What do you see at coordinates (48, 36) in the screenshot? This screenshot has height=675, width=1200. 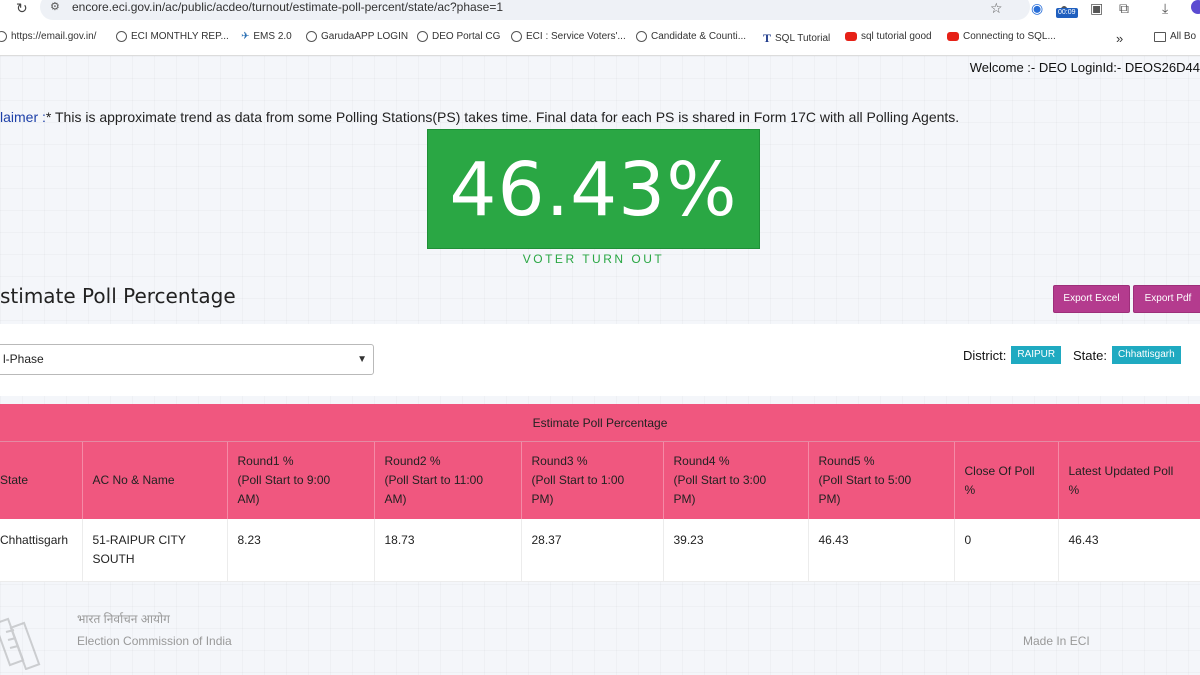 I see `bookmark-email: https://email.gov.in/` at bounding box center [48, 36].